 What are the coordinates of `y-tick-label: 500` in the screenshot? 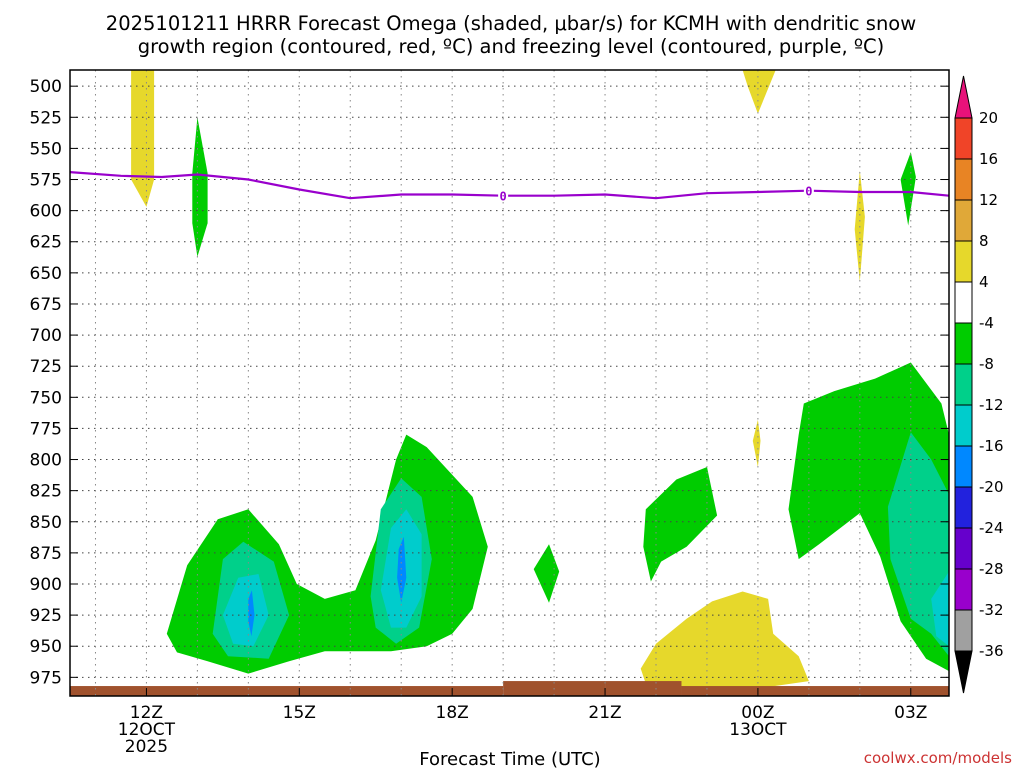 It's located at (46, 87).